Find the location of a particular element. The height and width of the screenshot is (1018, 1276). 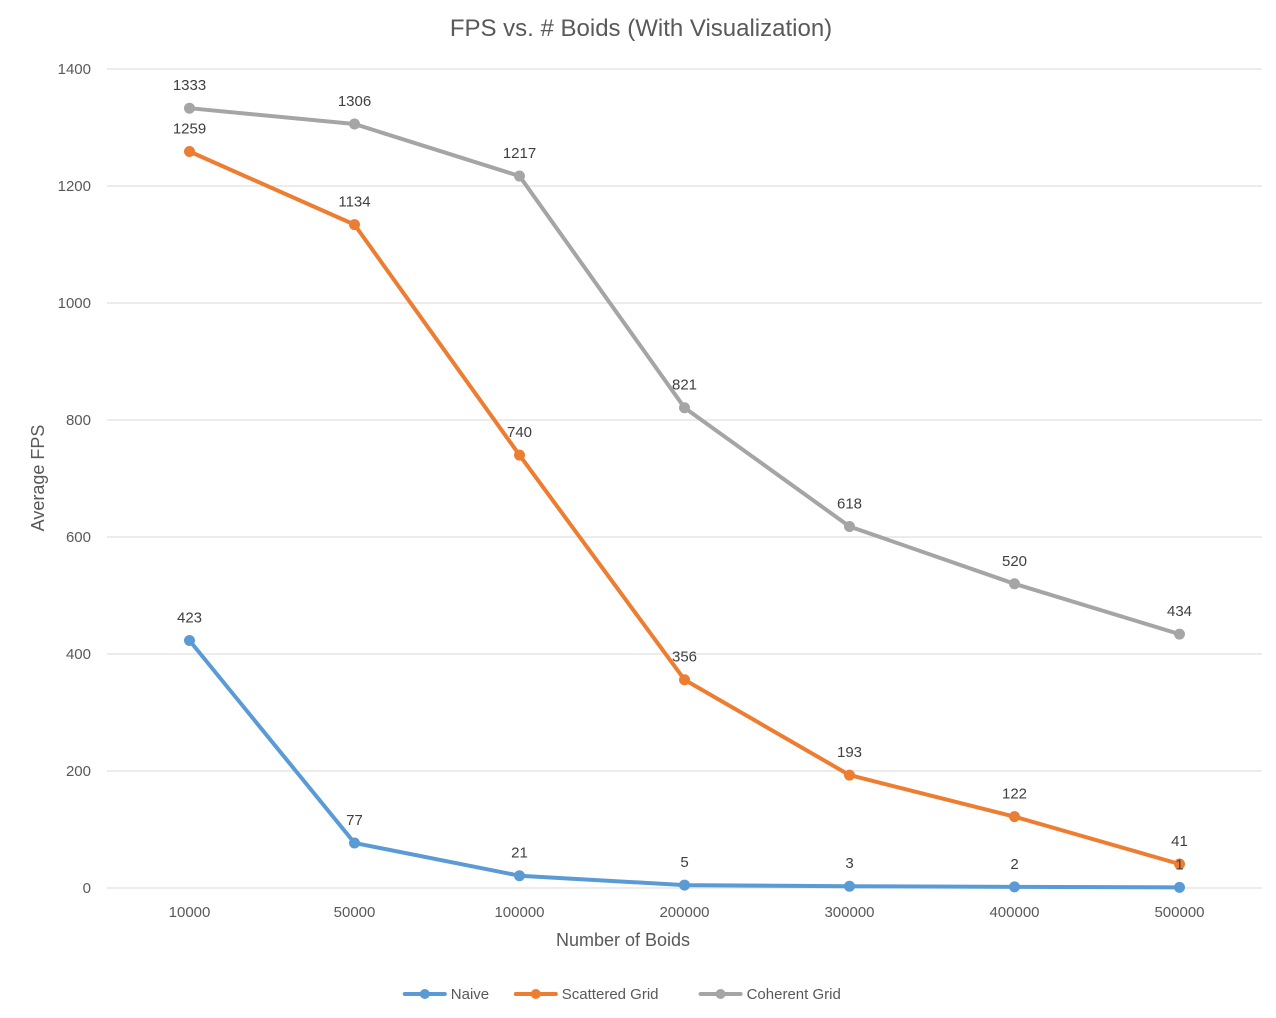

data-label: 5 is located at coordinates (684, 862).